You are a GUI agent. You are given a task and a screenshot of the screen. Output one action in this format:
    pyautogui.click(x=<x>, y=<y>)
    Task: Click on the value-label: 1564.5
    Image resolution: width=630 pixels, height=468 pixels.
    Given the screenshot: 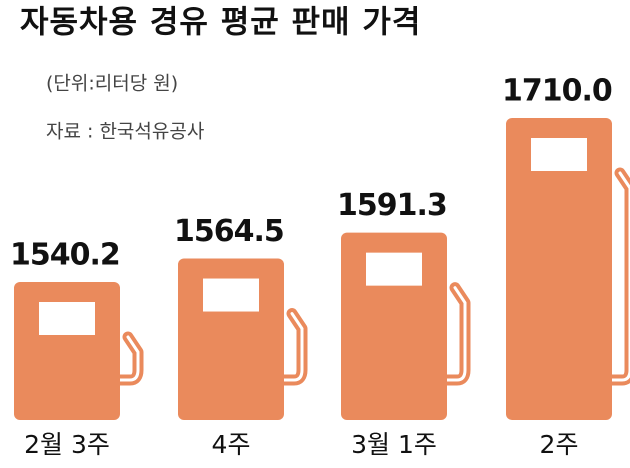 What is the action you would take?
    pyautogui.click(x=229, y=231)
    